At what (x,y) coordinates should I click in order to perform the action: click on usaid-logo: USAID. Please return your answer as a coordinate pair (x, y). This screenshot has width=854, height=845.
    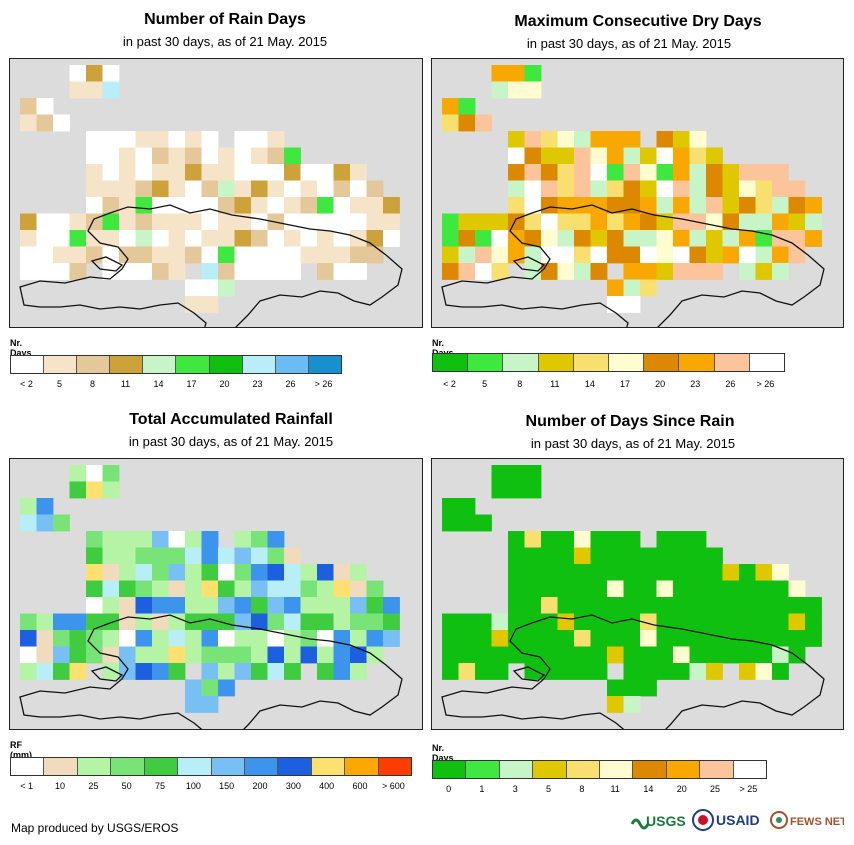
    Looking at the image, I should click on (742, 820).